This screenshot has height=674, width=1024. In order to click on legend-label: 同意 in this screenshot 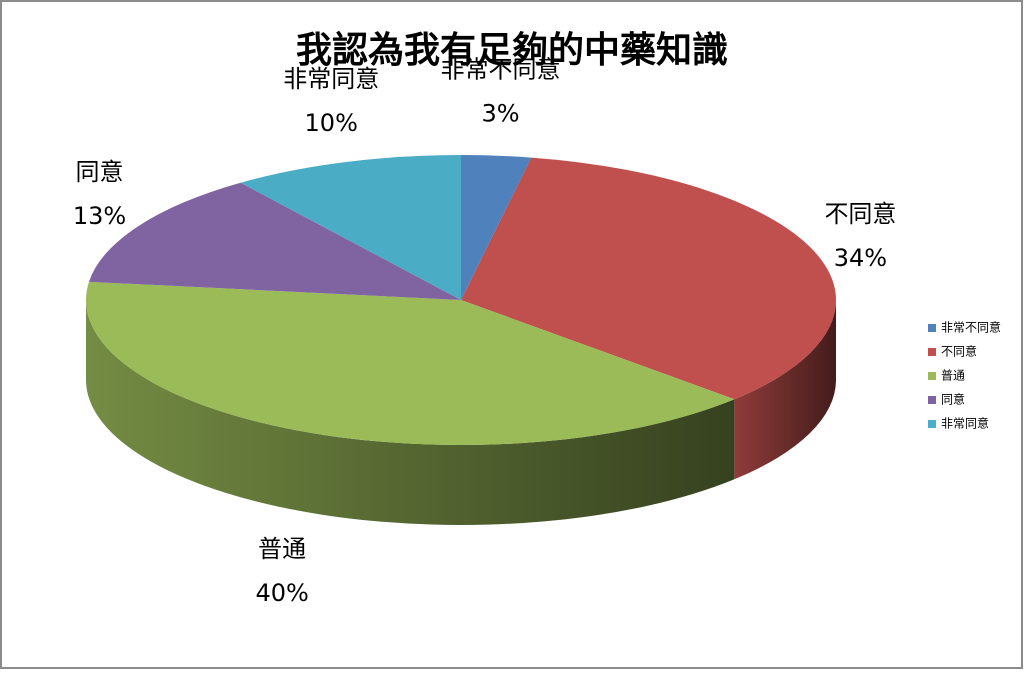, I will do `click(953, 399)`.